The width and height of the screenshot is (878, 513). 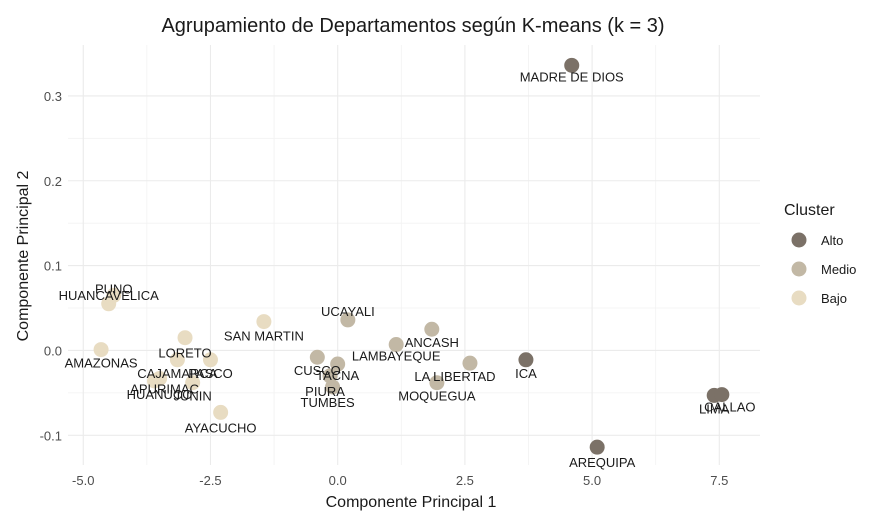 I want to click on point-label: TACNA, so click(x=337, y=375).